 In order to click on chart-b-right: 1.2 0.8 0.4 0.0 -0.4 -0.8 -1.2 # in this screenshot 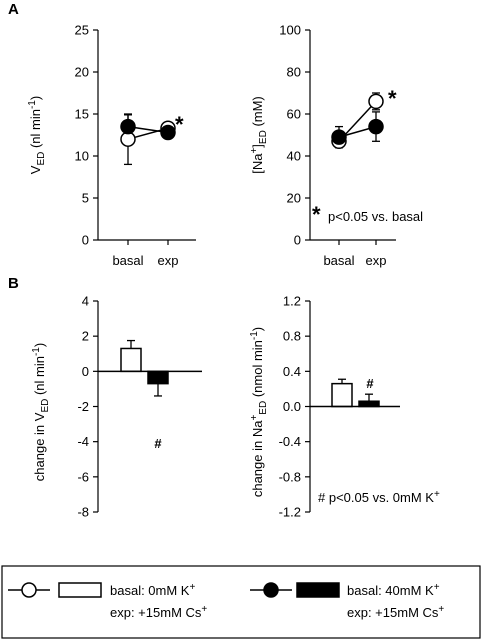, I will do `click(339, 407)`.